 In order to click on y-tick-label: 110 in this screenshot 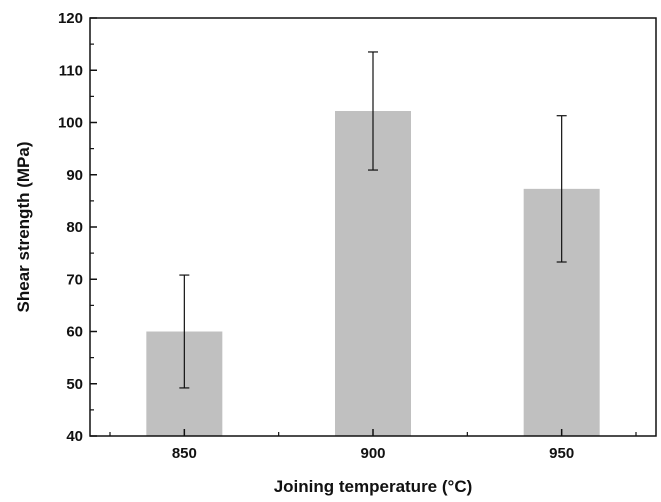, I will do `click(71, 70)`.